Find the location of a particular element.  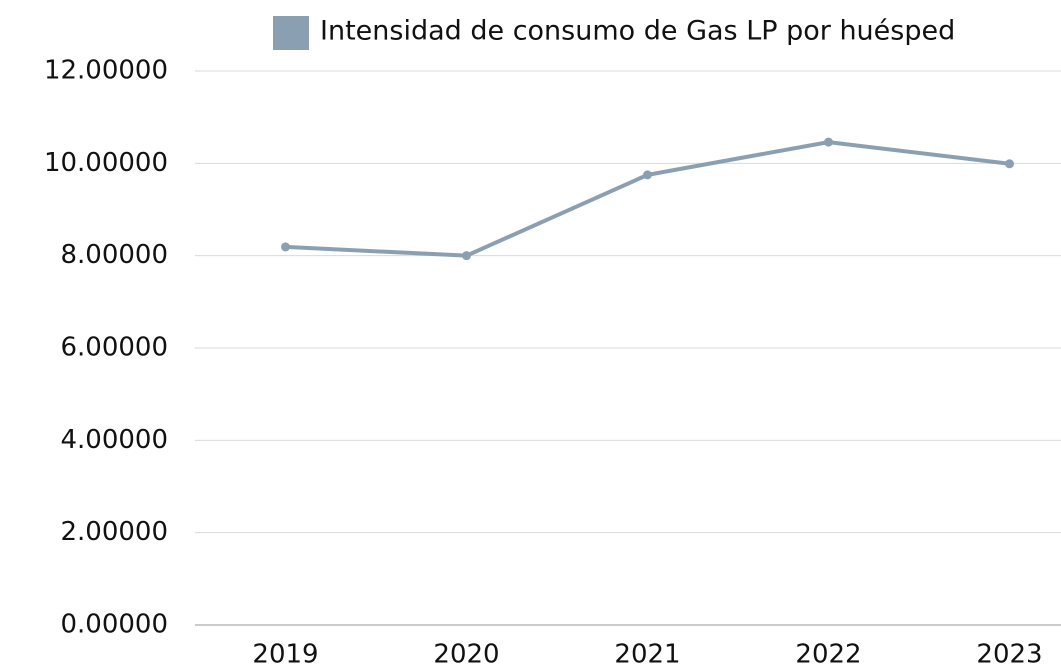

x-tick-label: 2019 is located at coordinates (285, 654).